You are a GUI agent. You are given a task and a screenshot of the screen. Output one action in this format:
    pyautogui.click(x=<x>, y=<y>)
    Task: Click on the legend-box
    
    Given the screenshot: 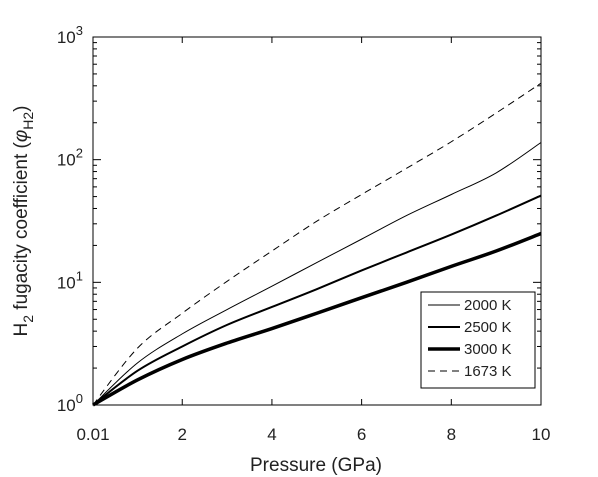 What is the action you would take?
    pyautogui.click(x=478, y=340)
    